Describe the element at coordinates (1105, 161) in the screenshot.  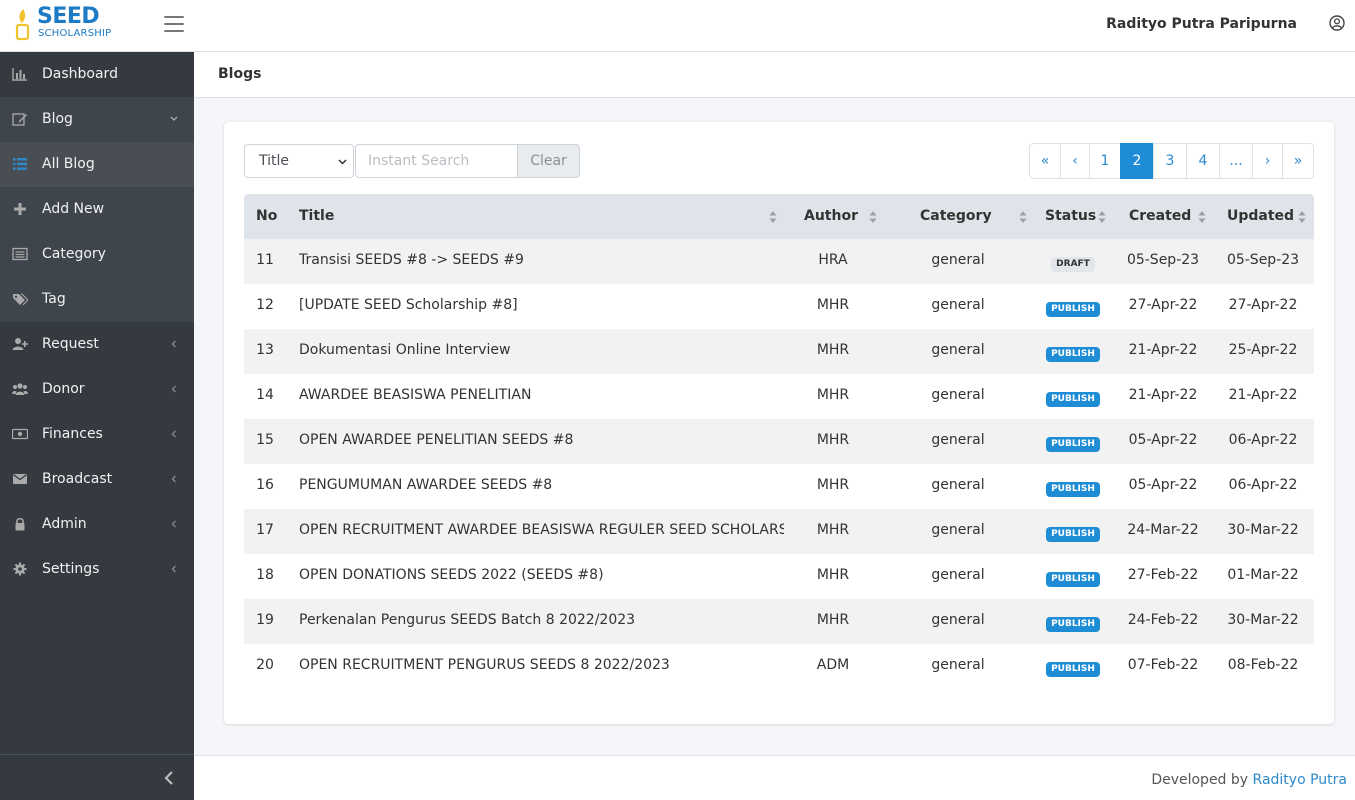
I see `page-button: 1` at that location.